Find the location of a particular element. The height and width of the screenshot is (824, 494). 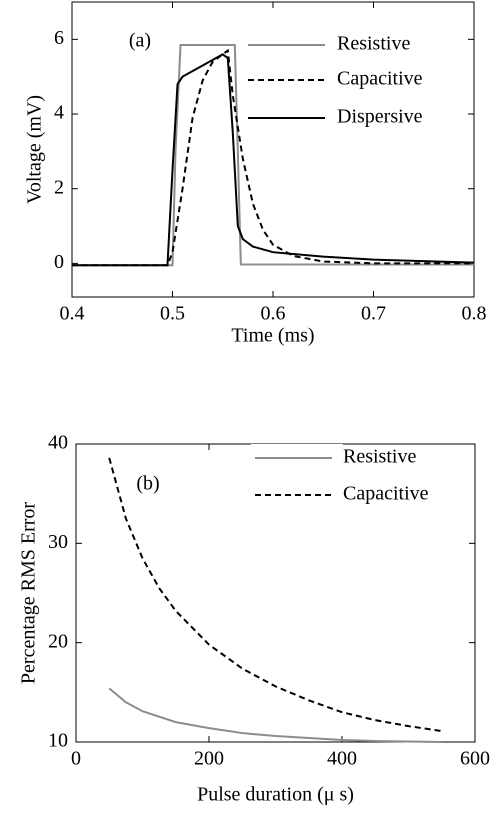

data-line is located at coordinates (275, 715).